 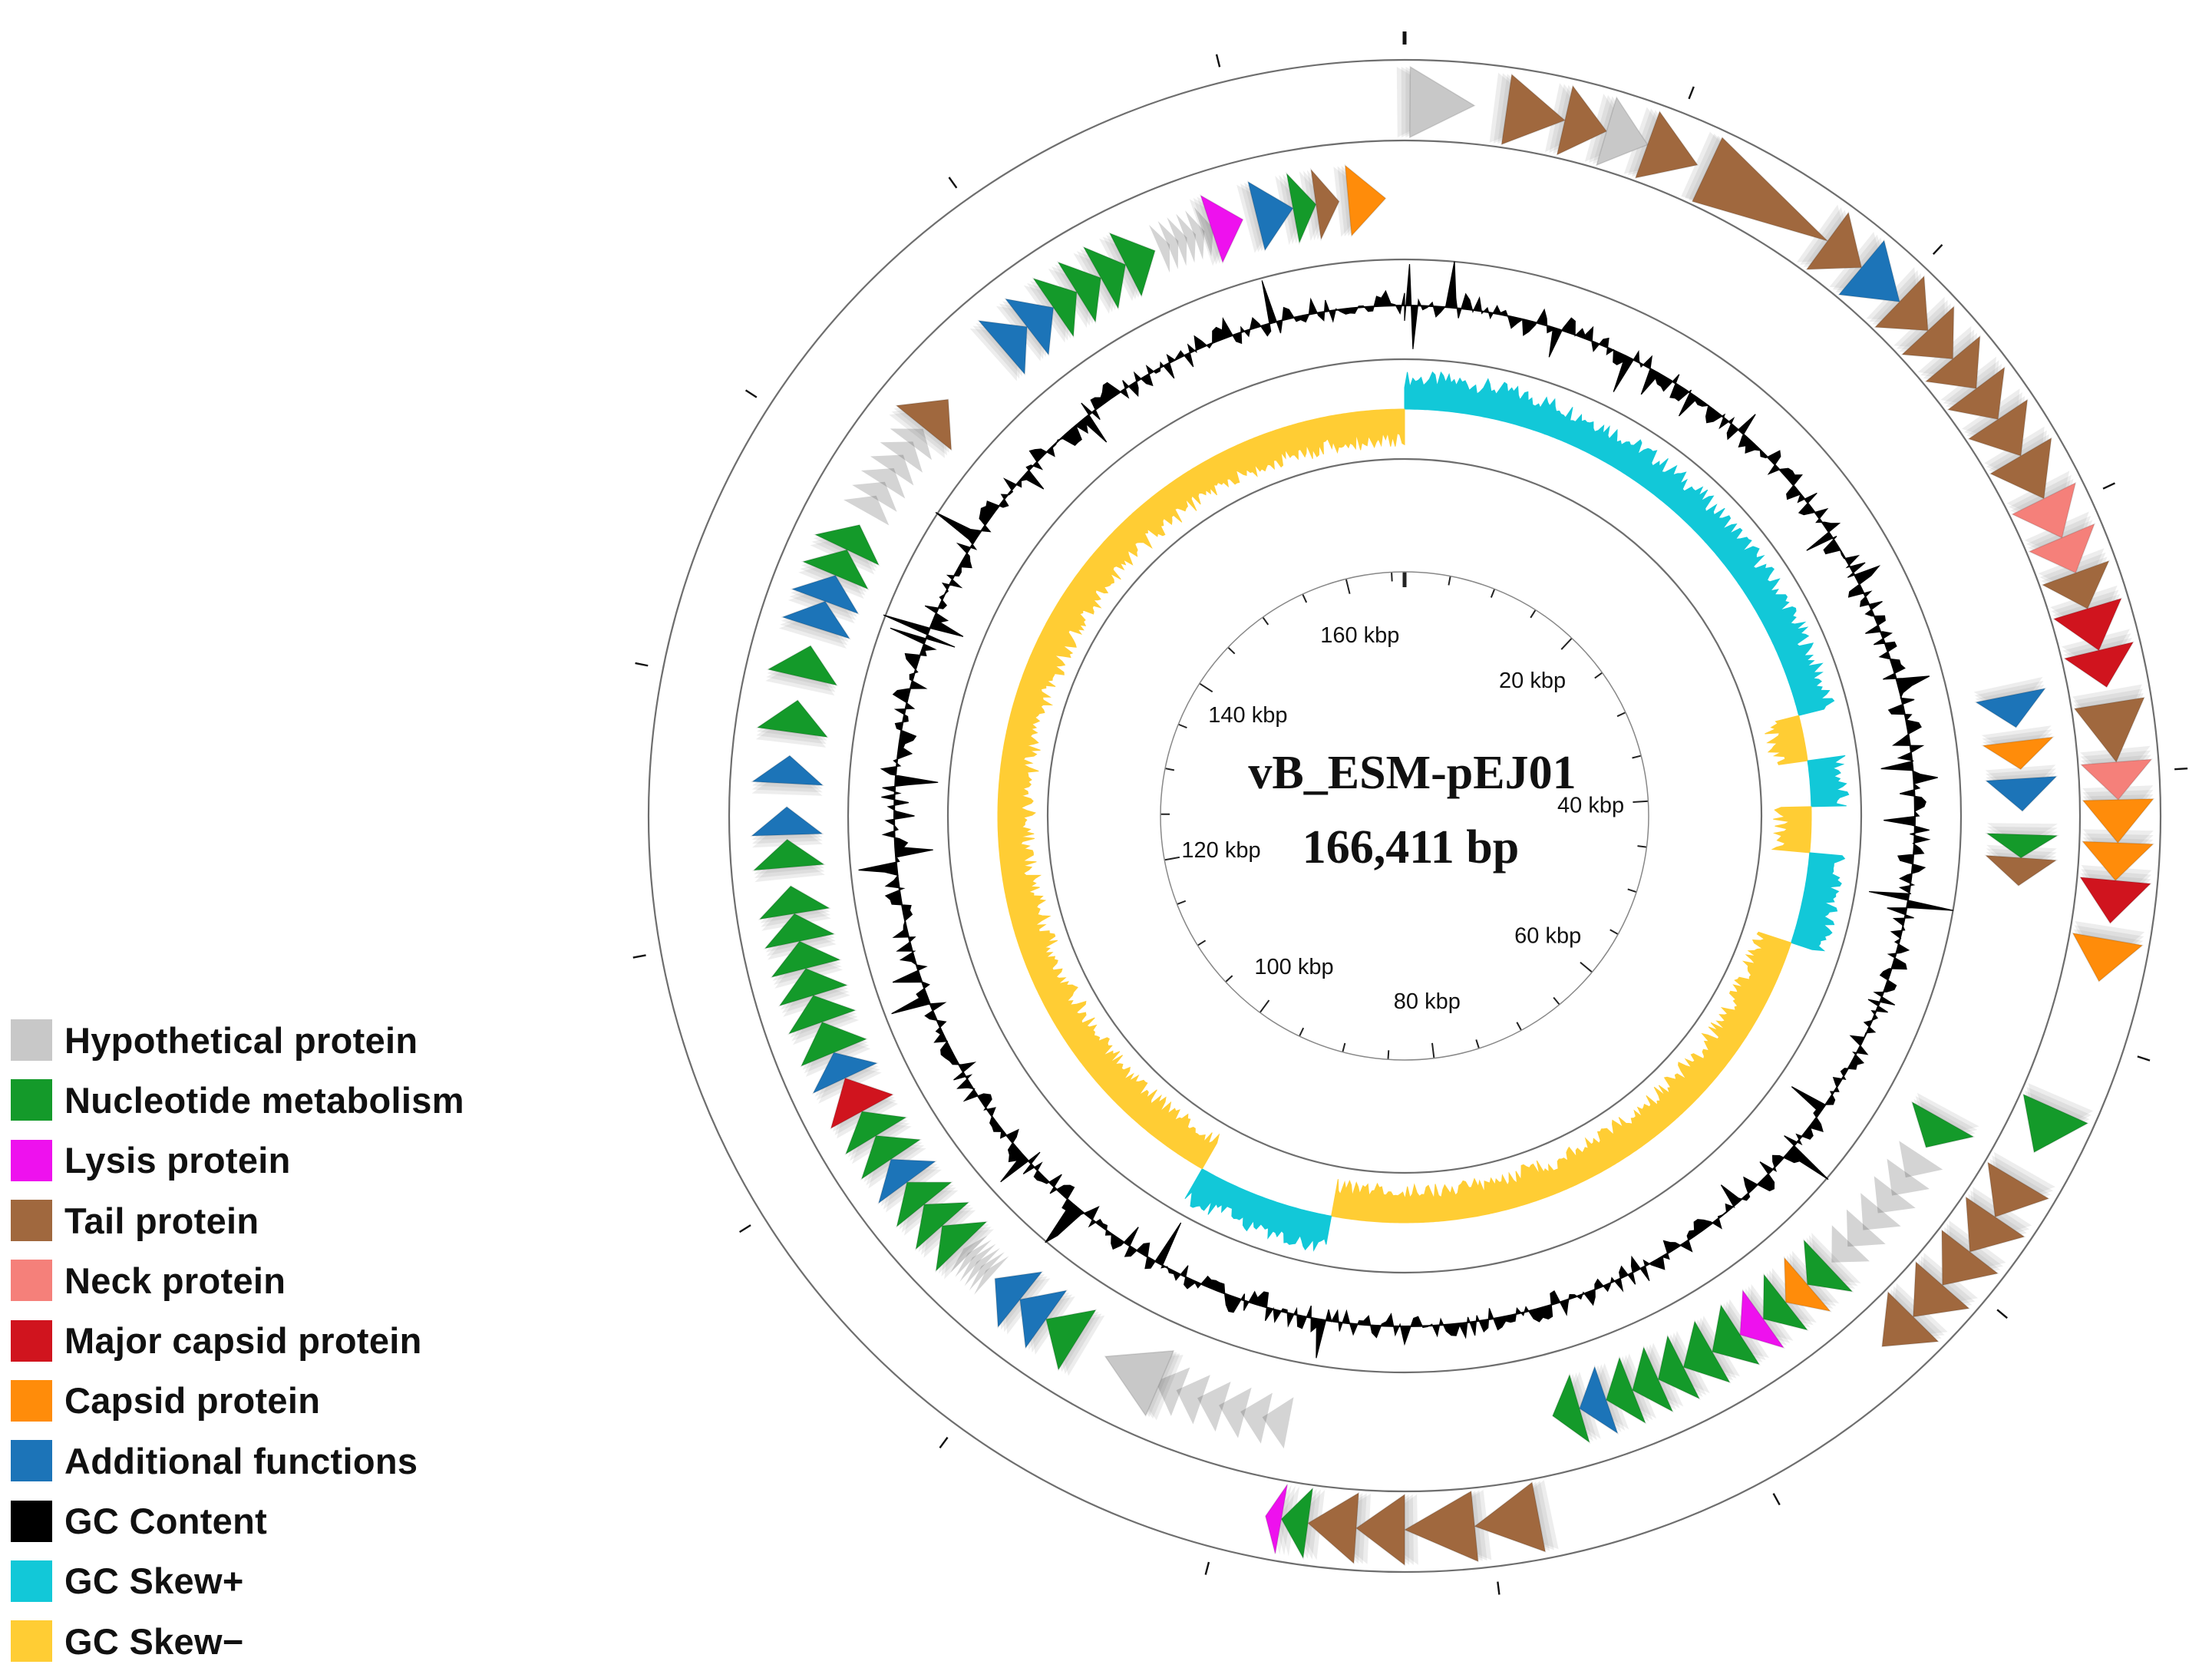 I want to click on legend-item: Tail protein, so click(x=237, y=1220).